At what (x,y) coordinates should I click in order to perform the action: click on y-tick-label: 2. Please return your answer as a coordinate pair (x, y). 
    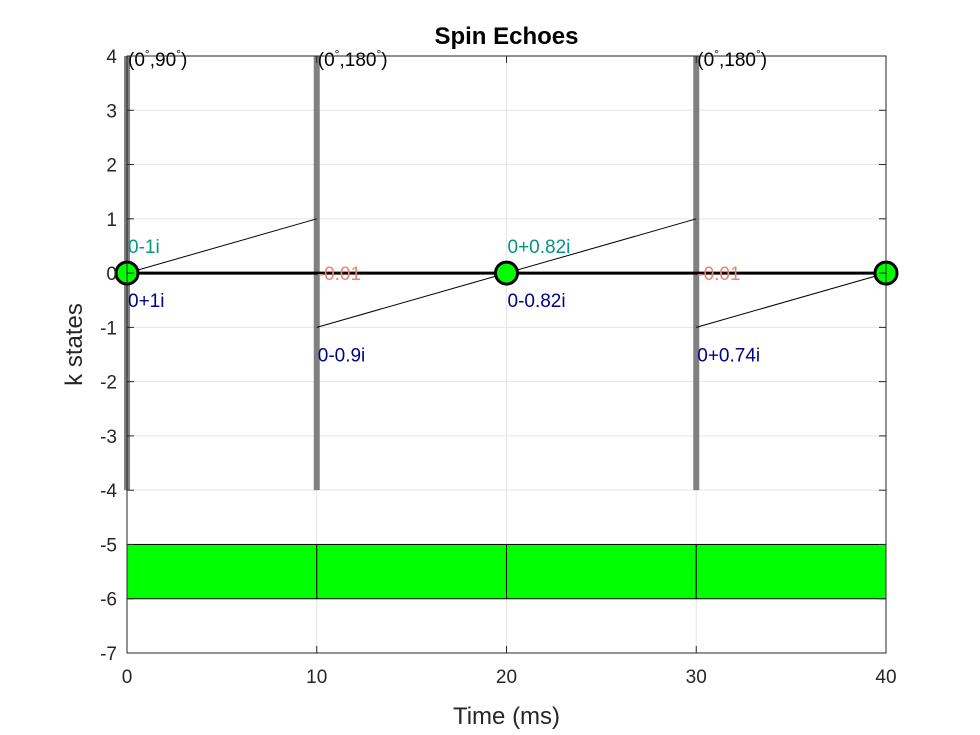
    Looking at the image, I should click on (111, 166).